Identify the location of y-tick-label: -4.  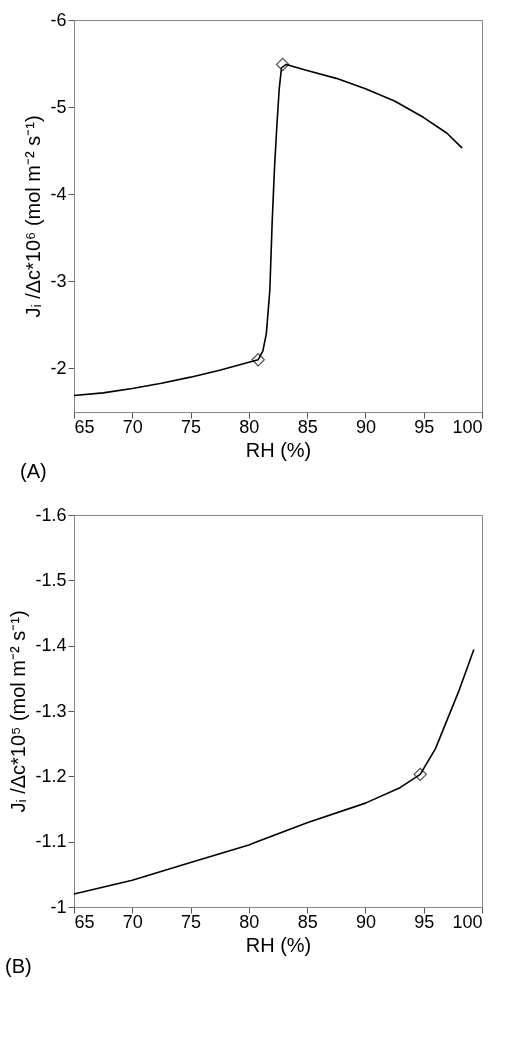
(58, 193).